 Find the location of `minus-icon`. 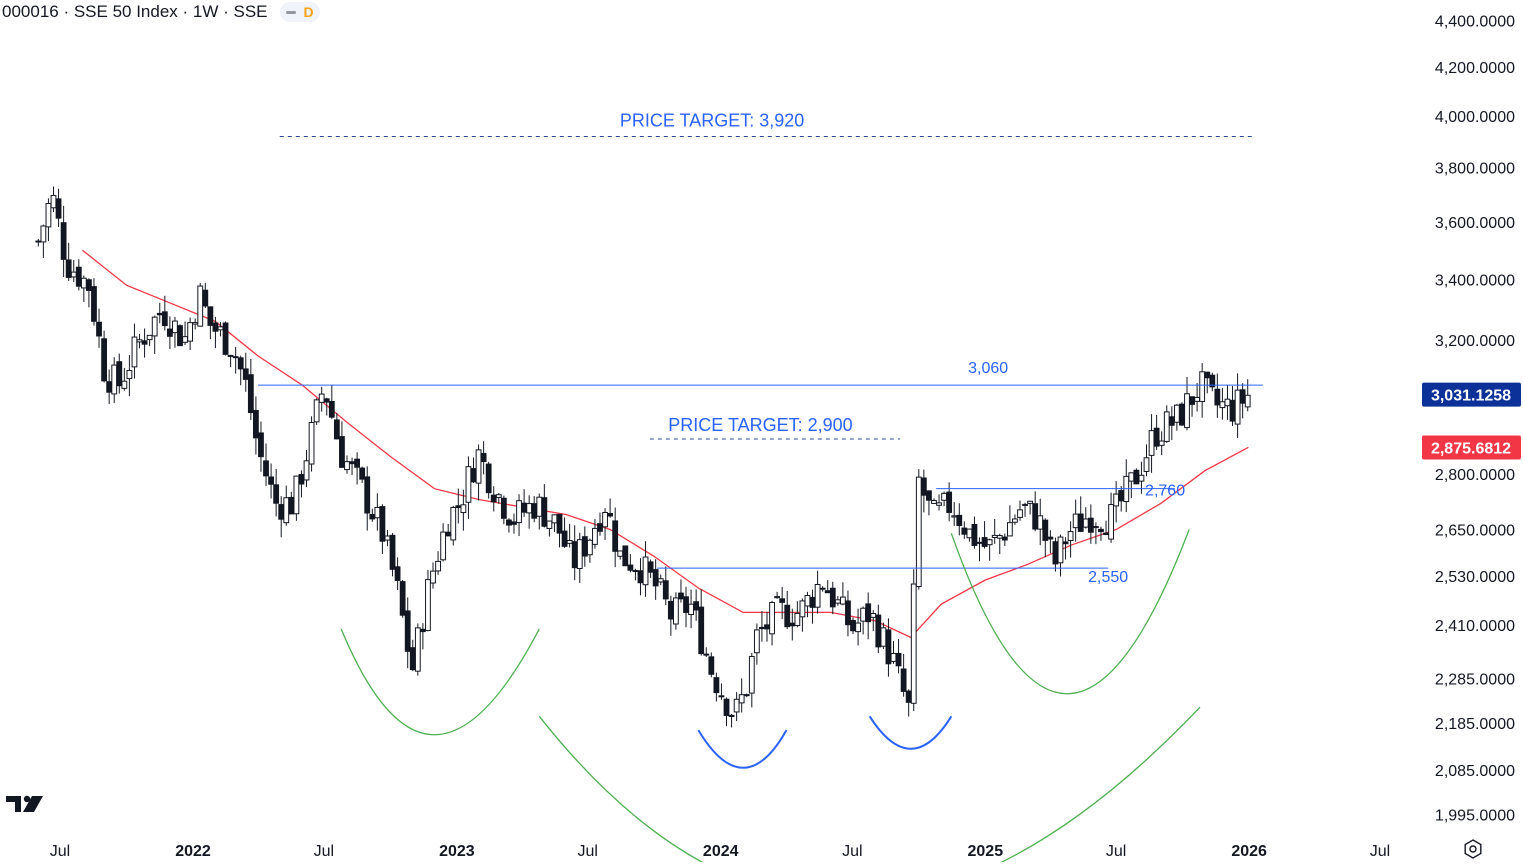

minus-icon is located at coordinates (290, 12).